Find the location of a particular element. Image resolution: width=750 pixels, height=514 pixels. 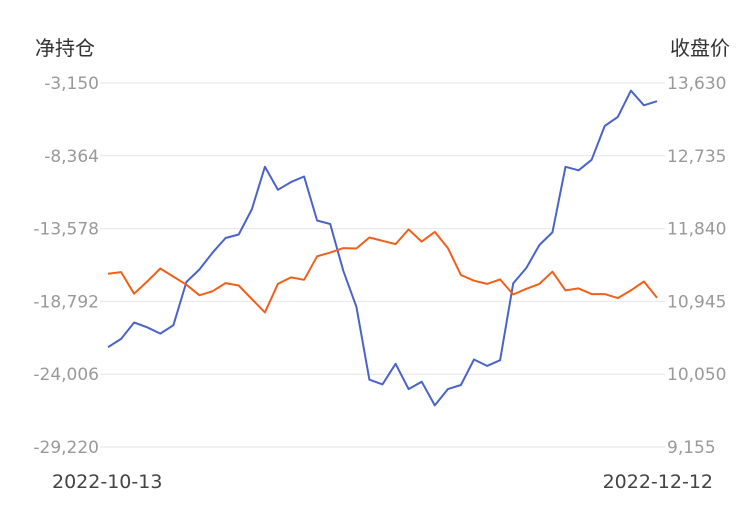

left-tick-label: -29,220 is located at coordinates (66, 448).